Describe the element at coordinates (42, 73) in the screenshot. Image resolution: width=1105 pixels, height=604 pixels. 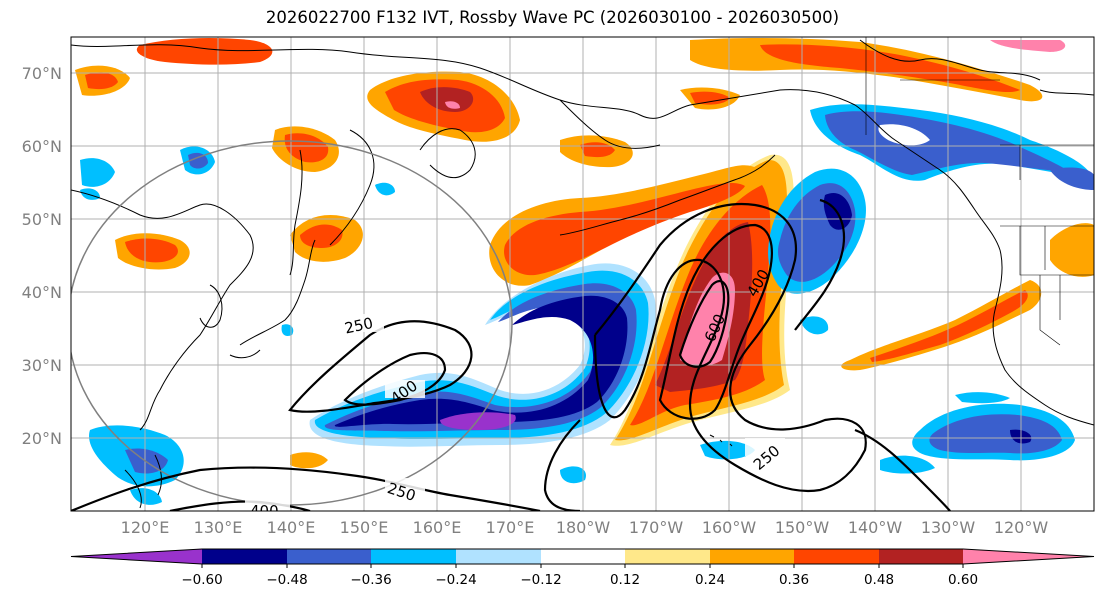
I see `lat-label-70n: 70°N` at that location.